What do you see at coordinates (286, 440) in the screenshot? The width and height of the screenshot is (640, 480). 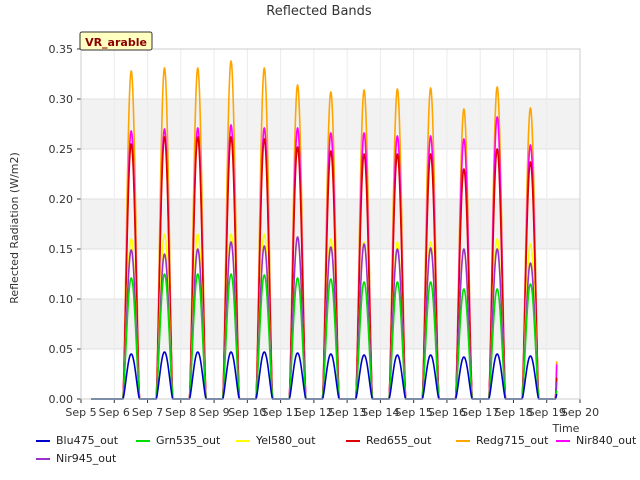 I see `legend-label: Yel580_out` at bounding box center [286, 440].